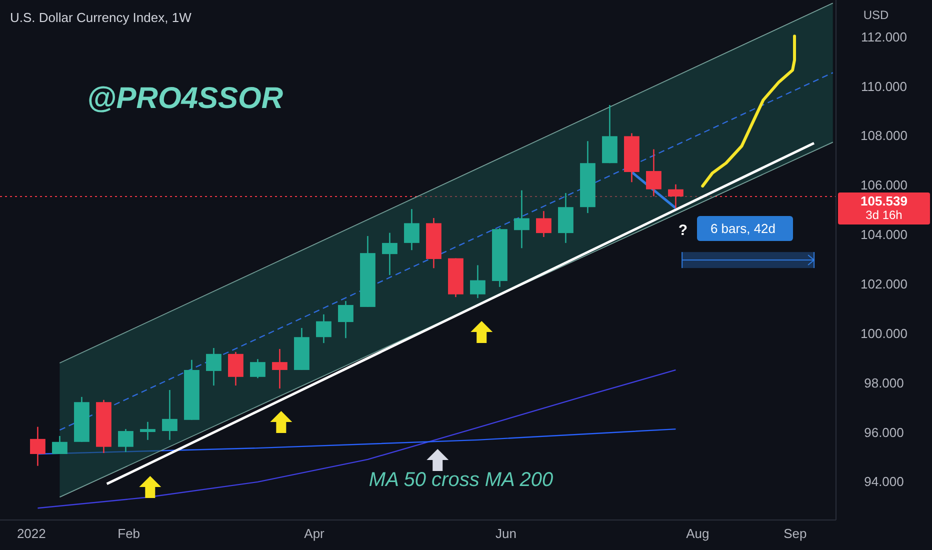 The height and width of the screenshot is (550, 932). Describe the element at coordinates (506, 533) in the screenshot. I see `x-tick-label: Jun` at that location.